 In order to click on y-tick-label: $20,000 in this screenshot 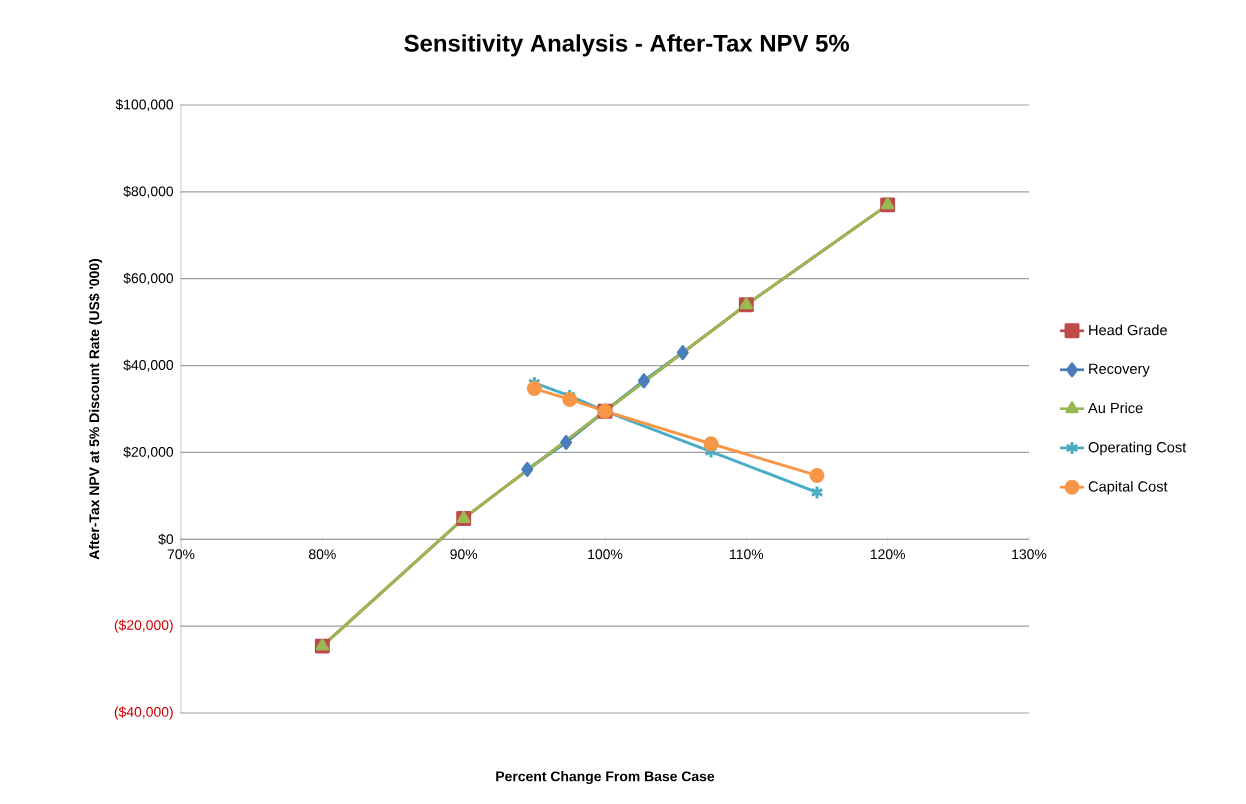, I will do `click(148, 452)`.